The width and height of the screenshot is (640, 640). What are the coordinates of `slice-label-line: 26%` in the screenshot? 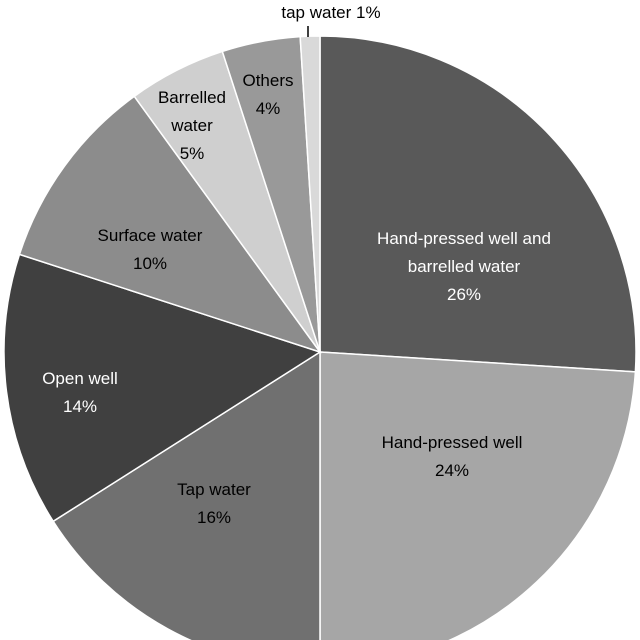 It's located at (464, 294).